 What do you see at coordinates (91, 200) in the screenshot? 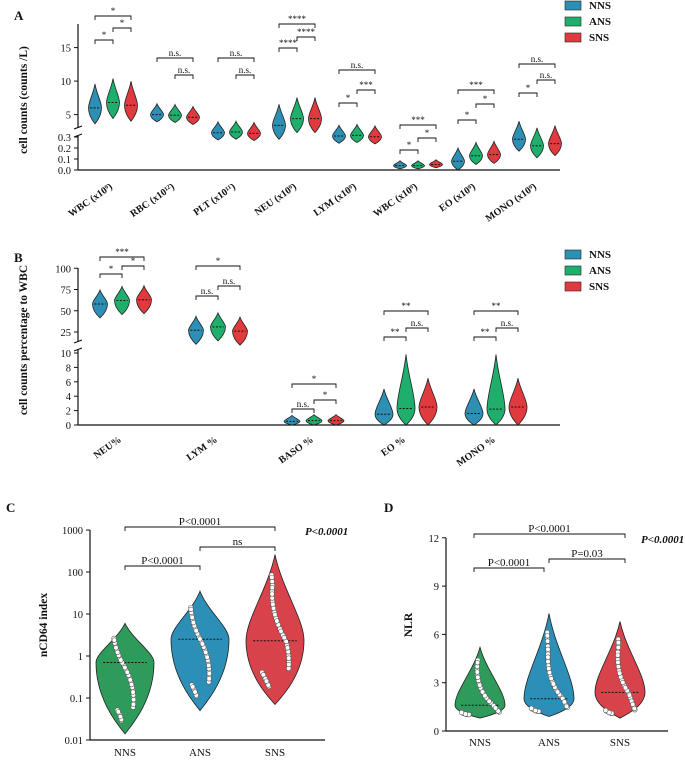
I see `x-tick-label-a: WBC (x10⁹)` at bounding box center [91, 200].